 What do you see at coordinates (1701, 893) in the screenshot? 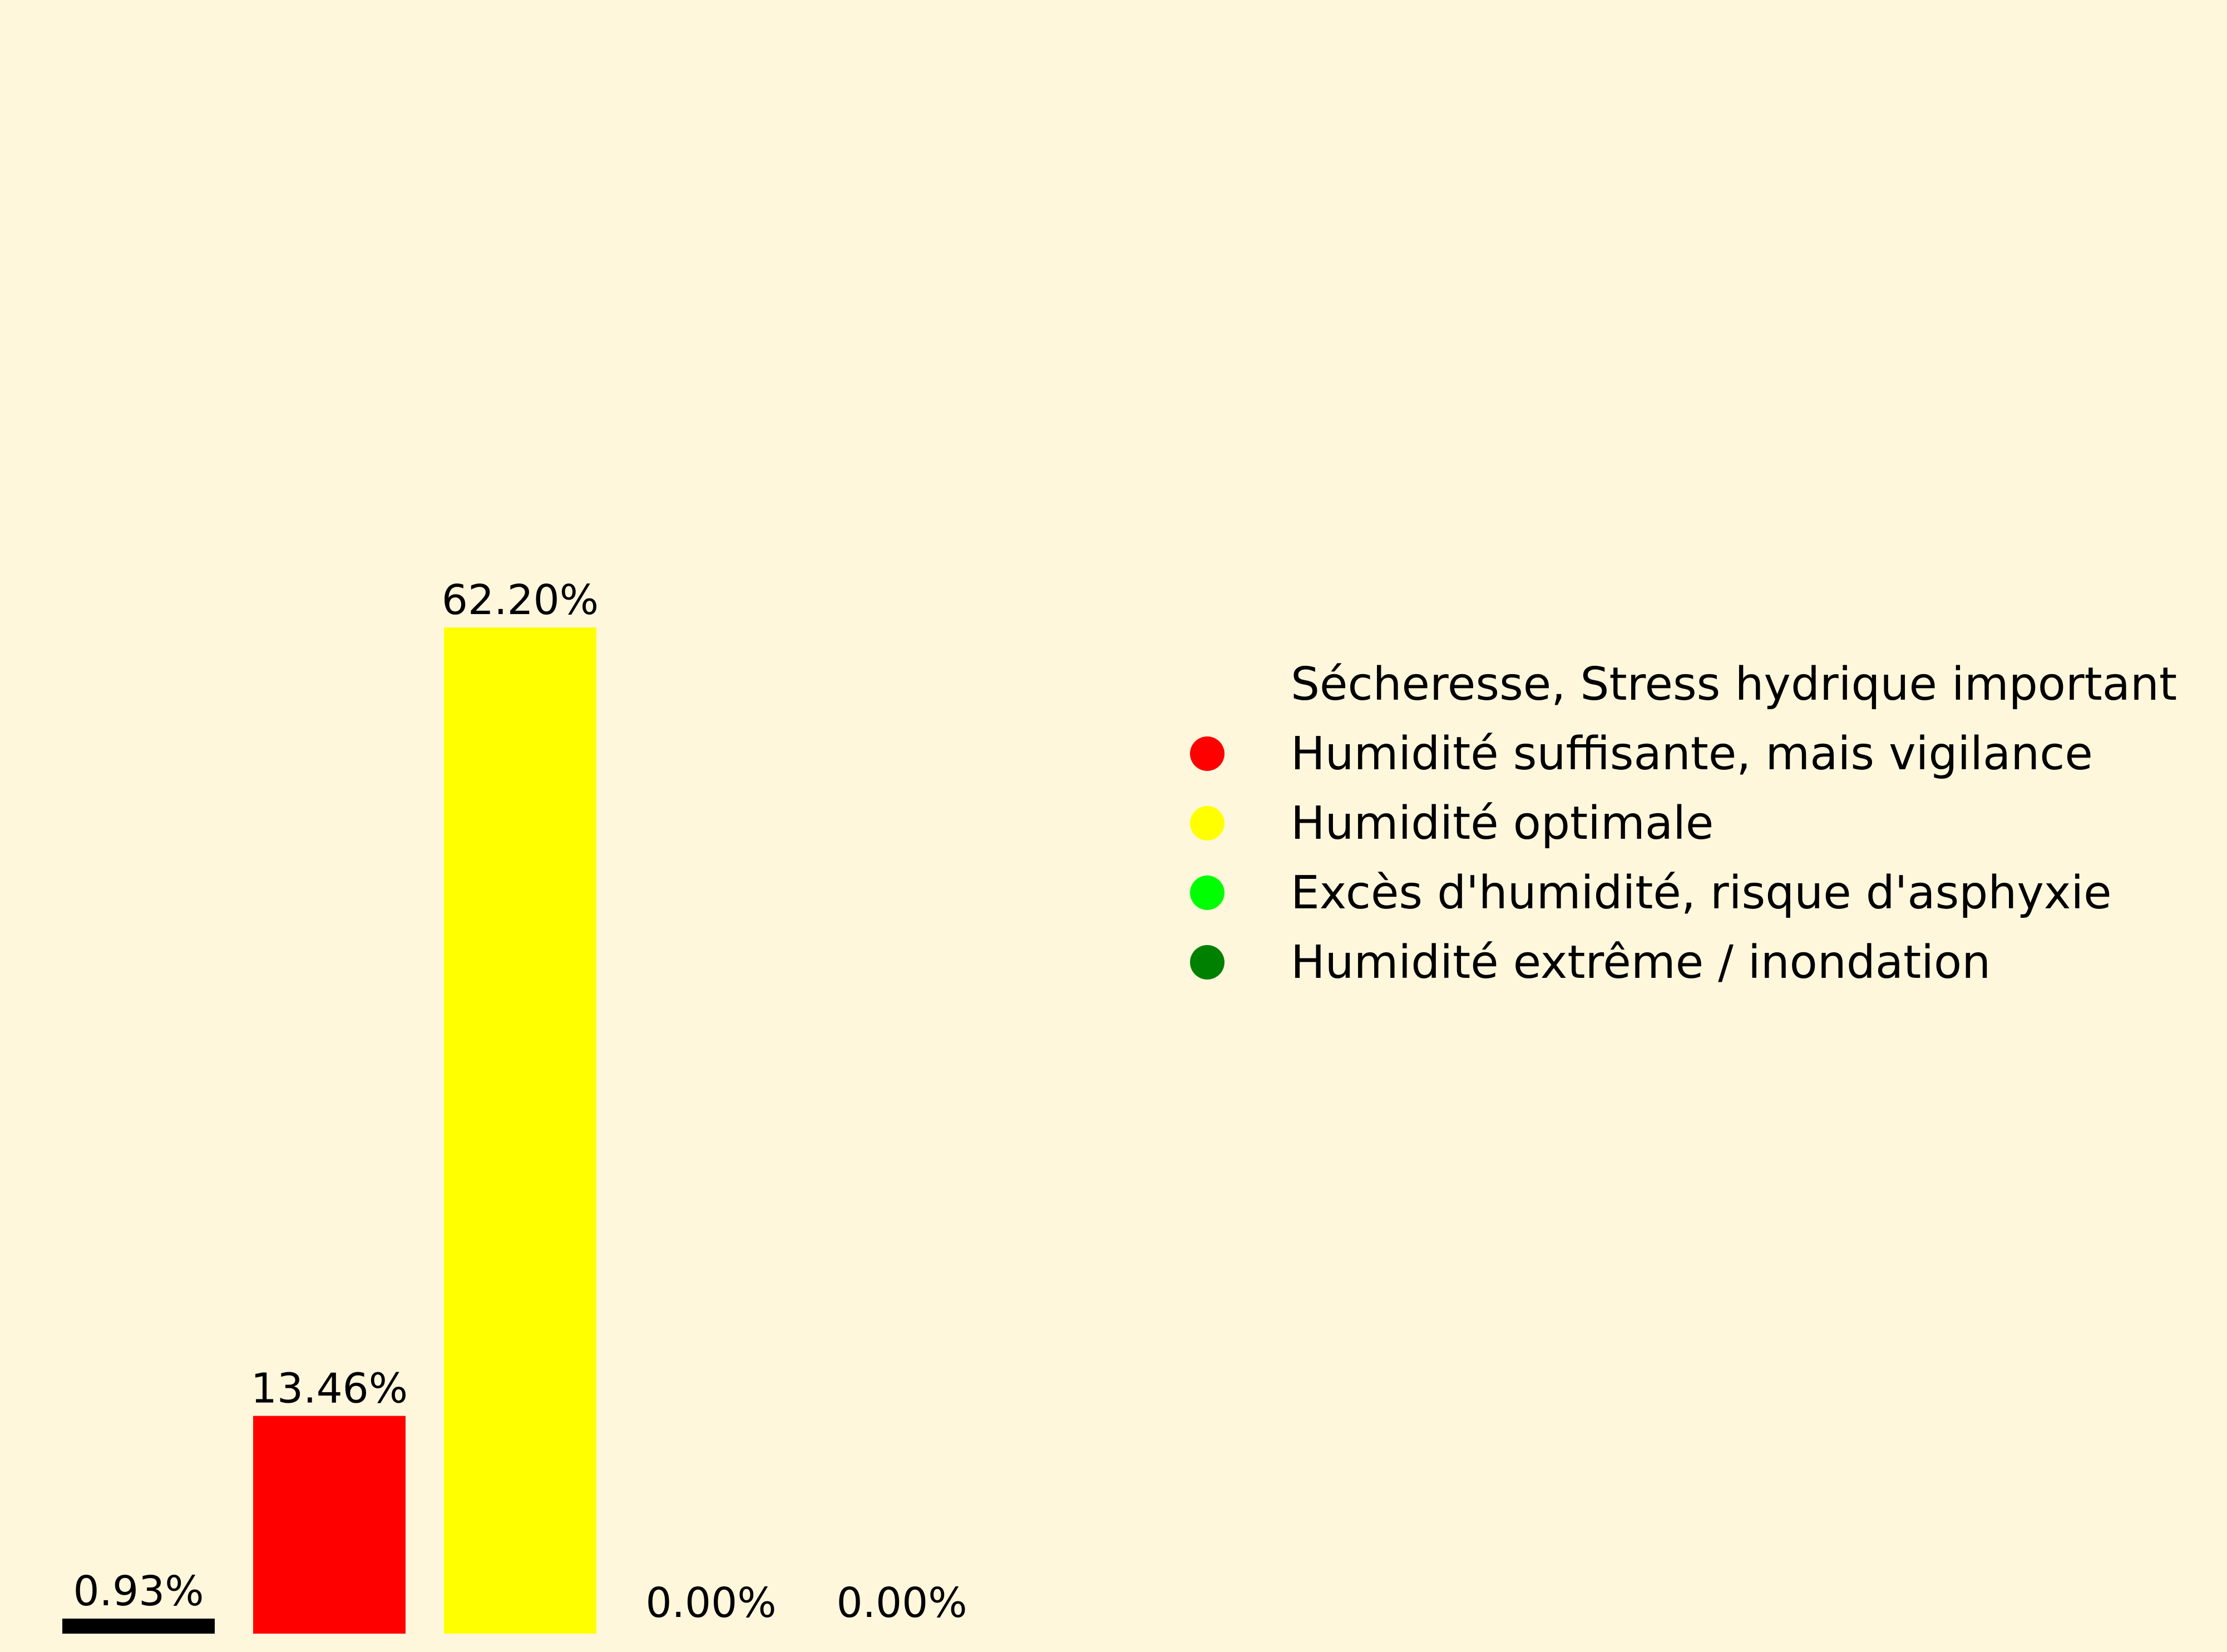
I see `legend-label-4: Excès d'humidité, risque d'asphyxie` at bounding box center [1701, 893].